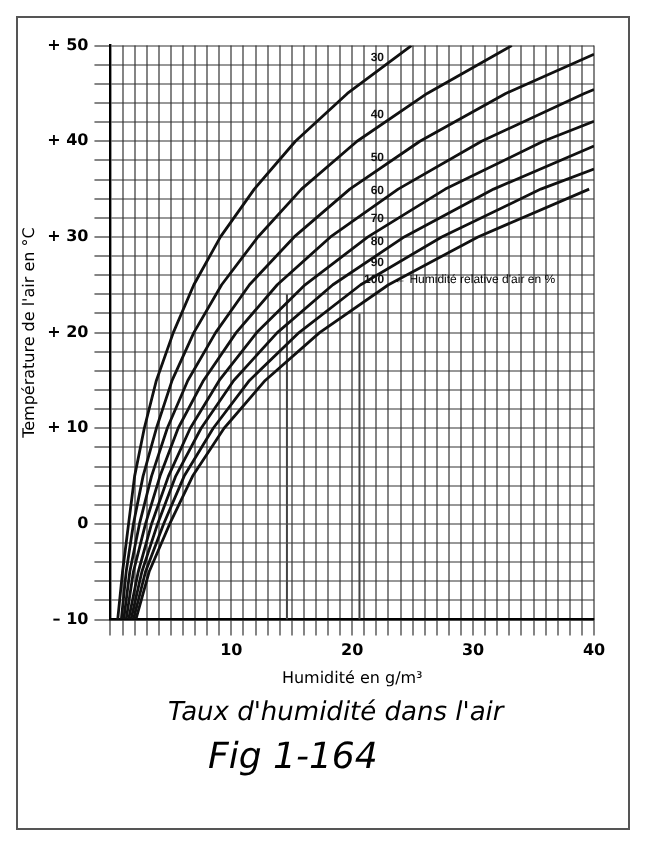 Image resolution: width=650 pixels, height=850 pixels. What do you see at coordinates (594, 650) in the screenshot?
I see `x-tick-label: 40` at bounding box center [594, 650].